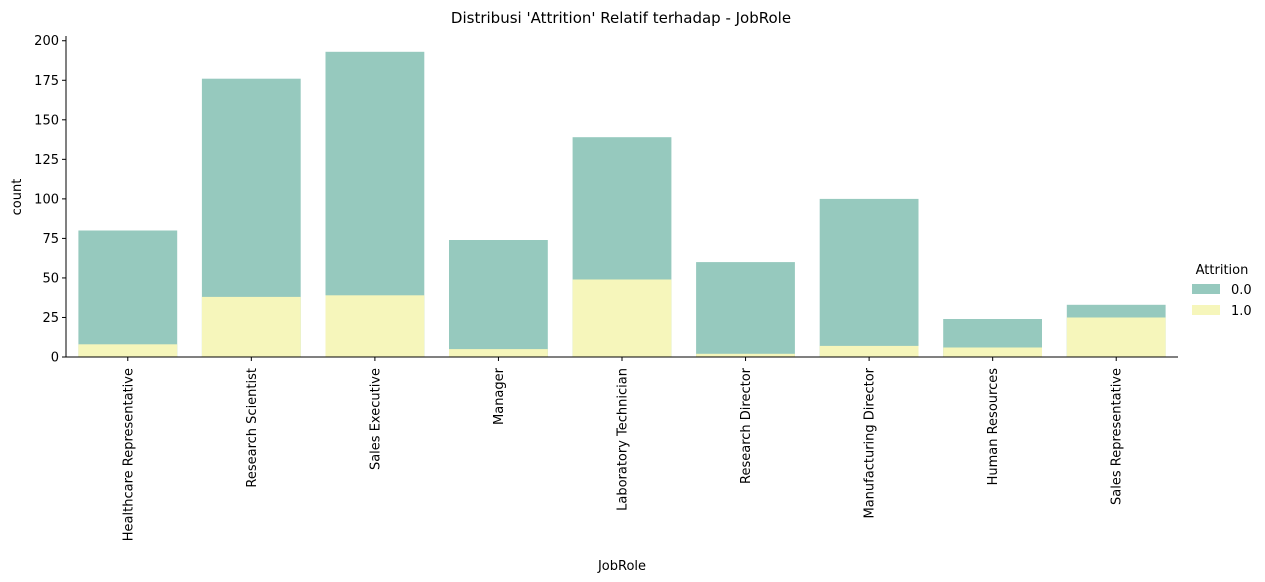 The height and width of the screenshot is (582, 1265). What do you see at coordinates (1241, 290) in the screenshot?
I see `legend-label-0: 0.0` at bounding box center [1241, 290].